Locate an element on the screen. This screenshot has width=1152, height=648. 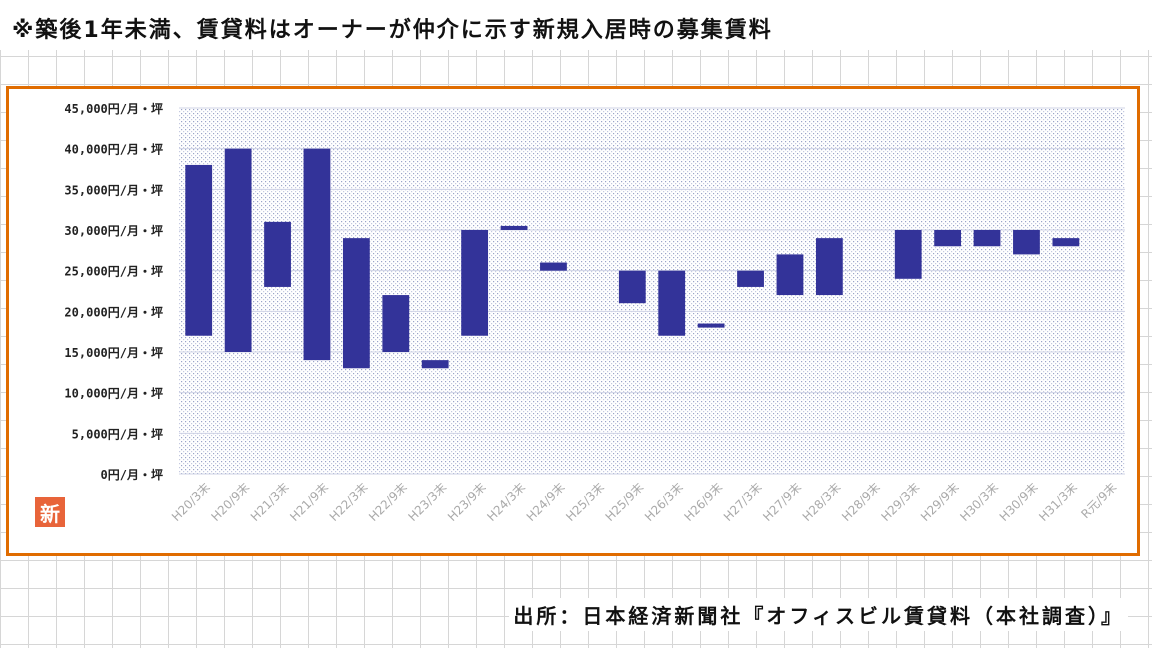
y-tick-label: 30,000円/月・坪 is located at coordinates (113, 231).